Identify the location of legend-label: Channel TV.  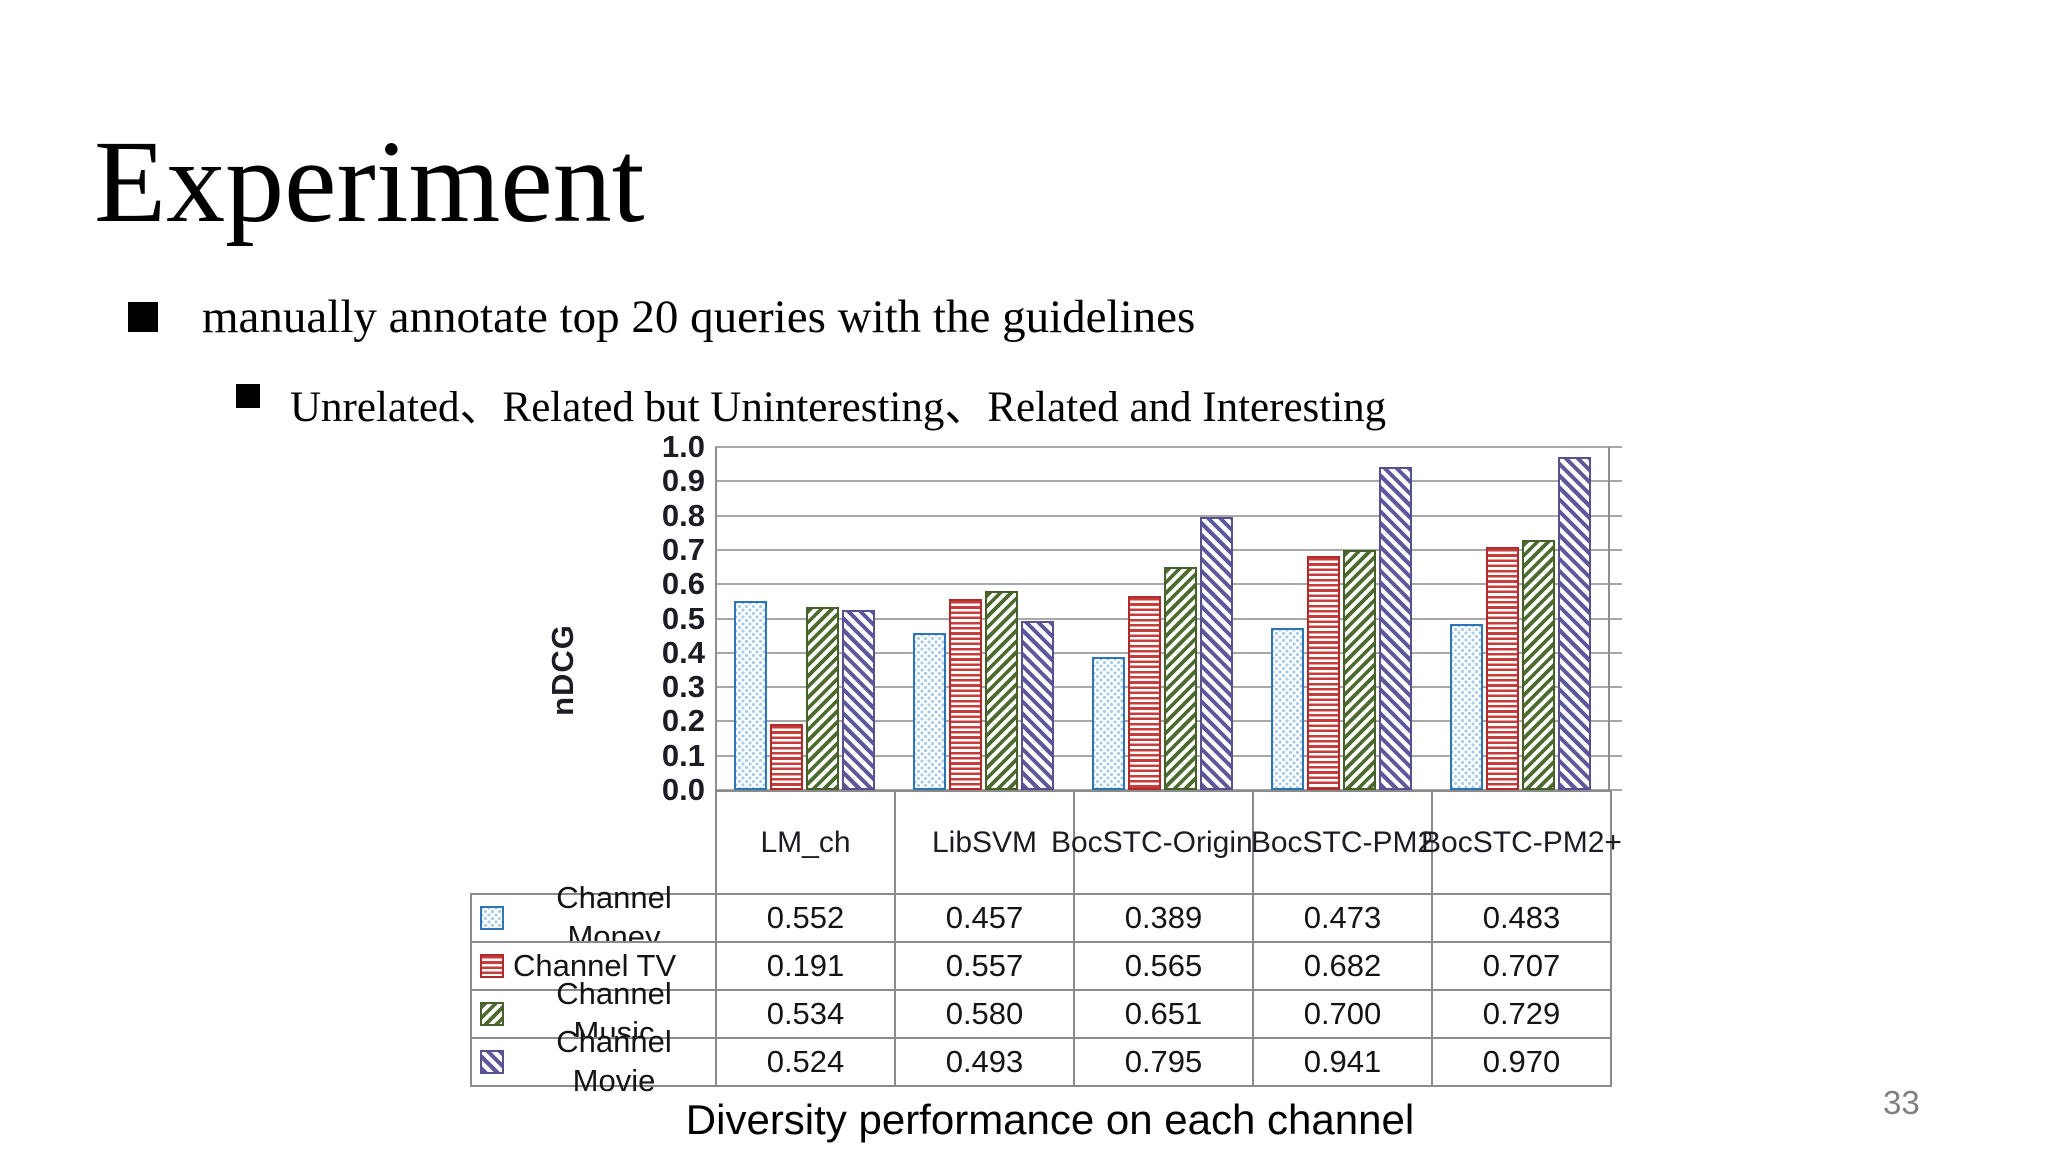
(595, 965).